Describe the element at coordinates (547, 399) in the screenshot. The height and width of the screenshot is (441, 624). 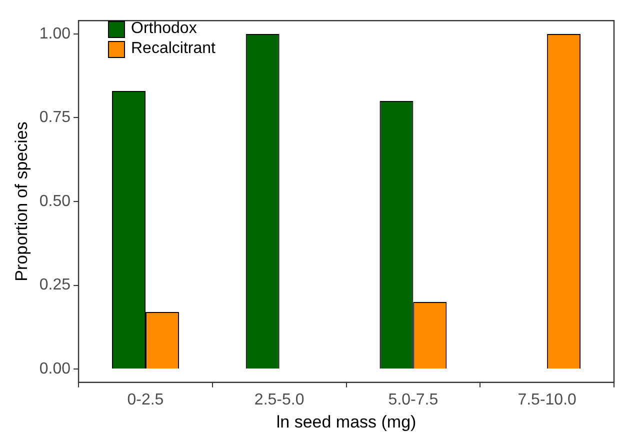
I see `x-tick-label: 7.5-10.0` at that location.